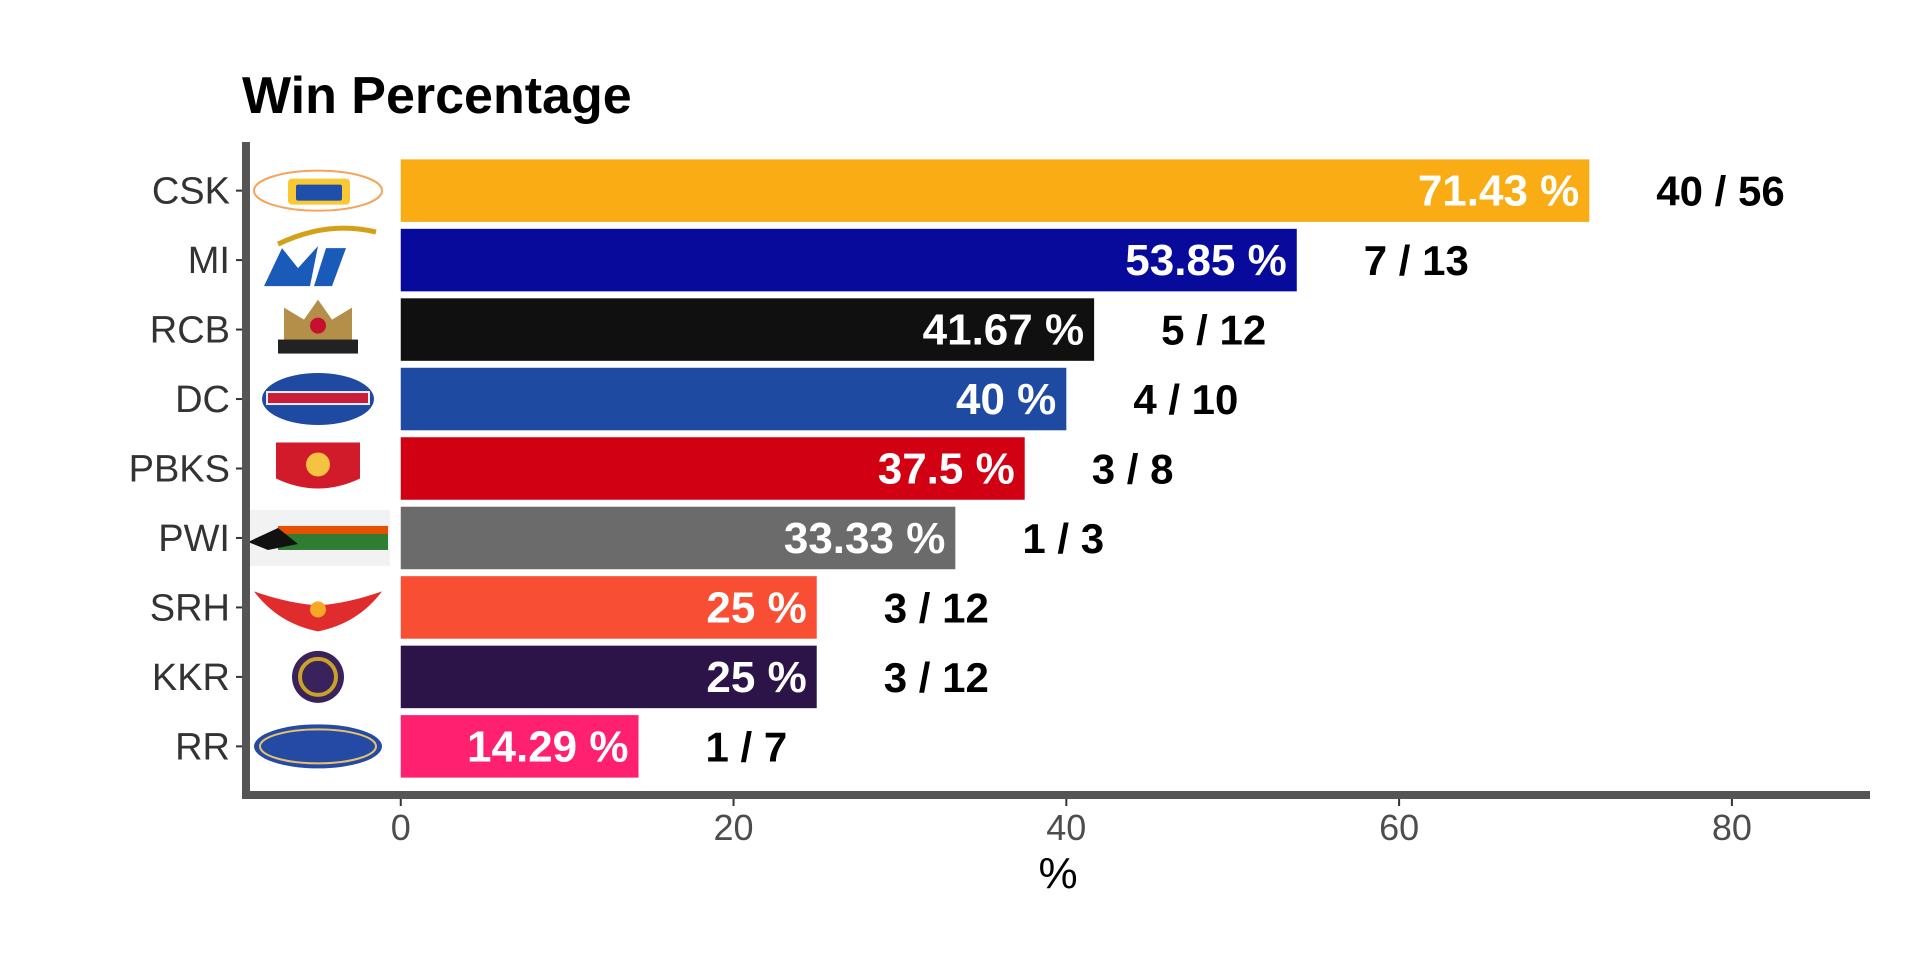 Image resolution: width=1920 pixels, height=960 pixels. What do you see at coordinates (318, 676) in the screenshot?
I see `kkr-logo` at bounding box center [318, 676].